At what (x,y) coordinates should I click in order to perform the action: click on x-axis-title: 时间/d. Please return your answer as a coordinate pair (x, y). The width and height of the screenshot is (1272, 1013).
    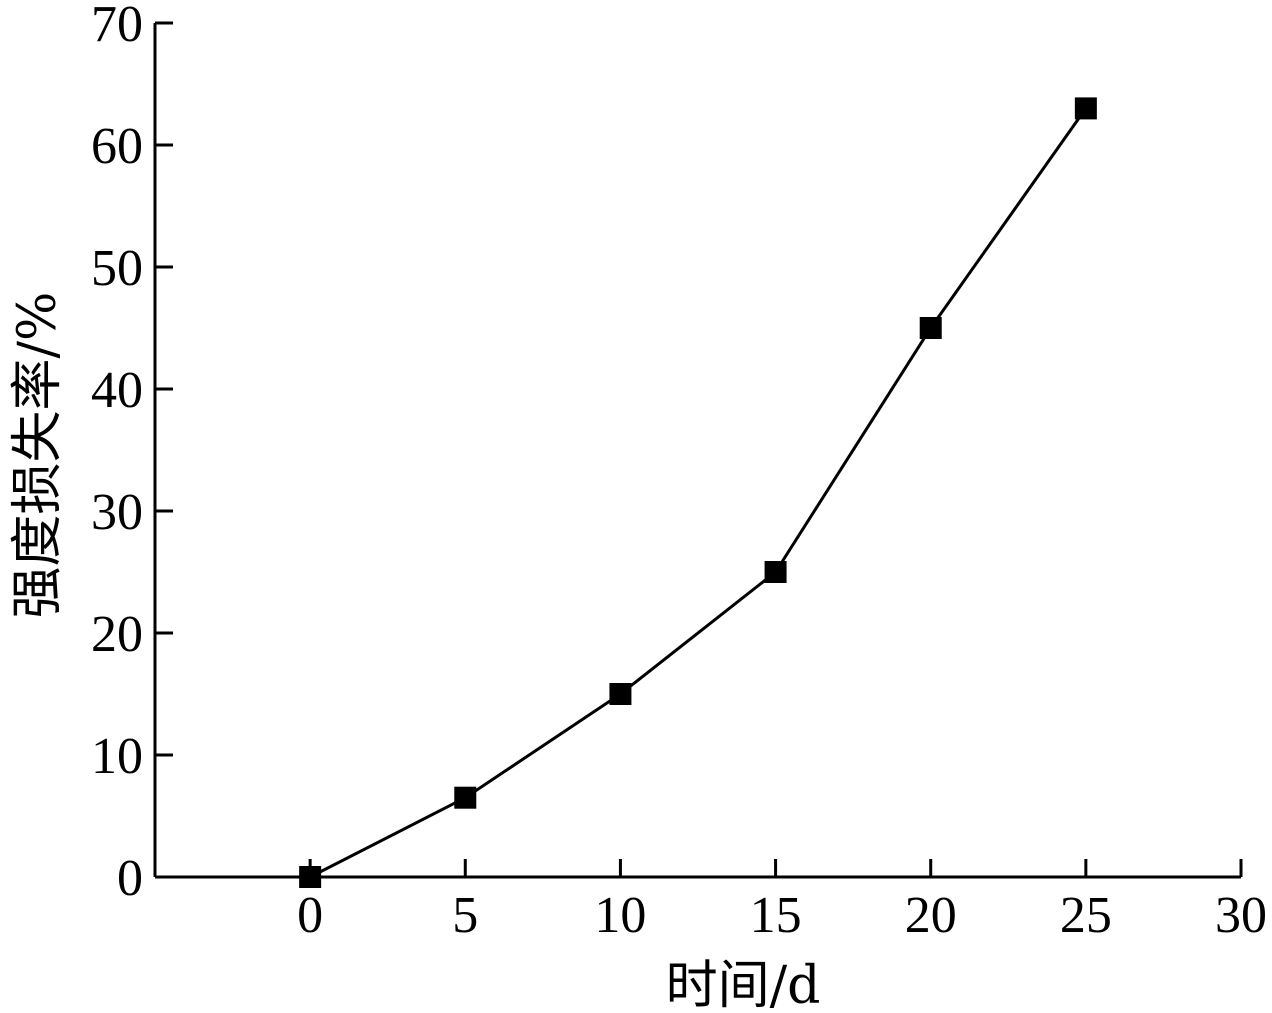
    Looking at the image, I should click on (743, 984).